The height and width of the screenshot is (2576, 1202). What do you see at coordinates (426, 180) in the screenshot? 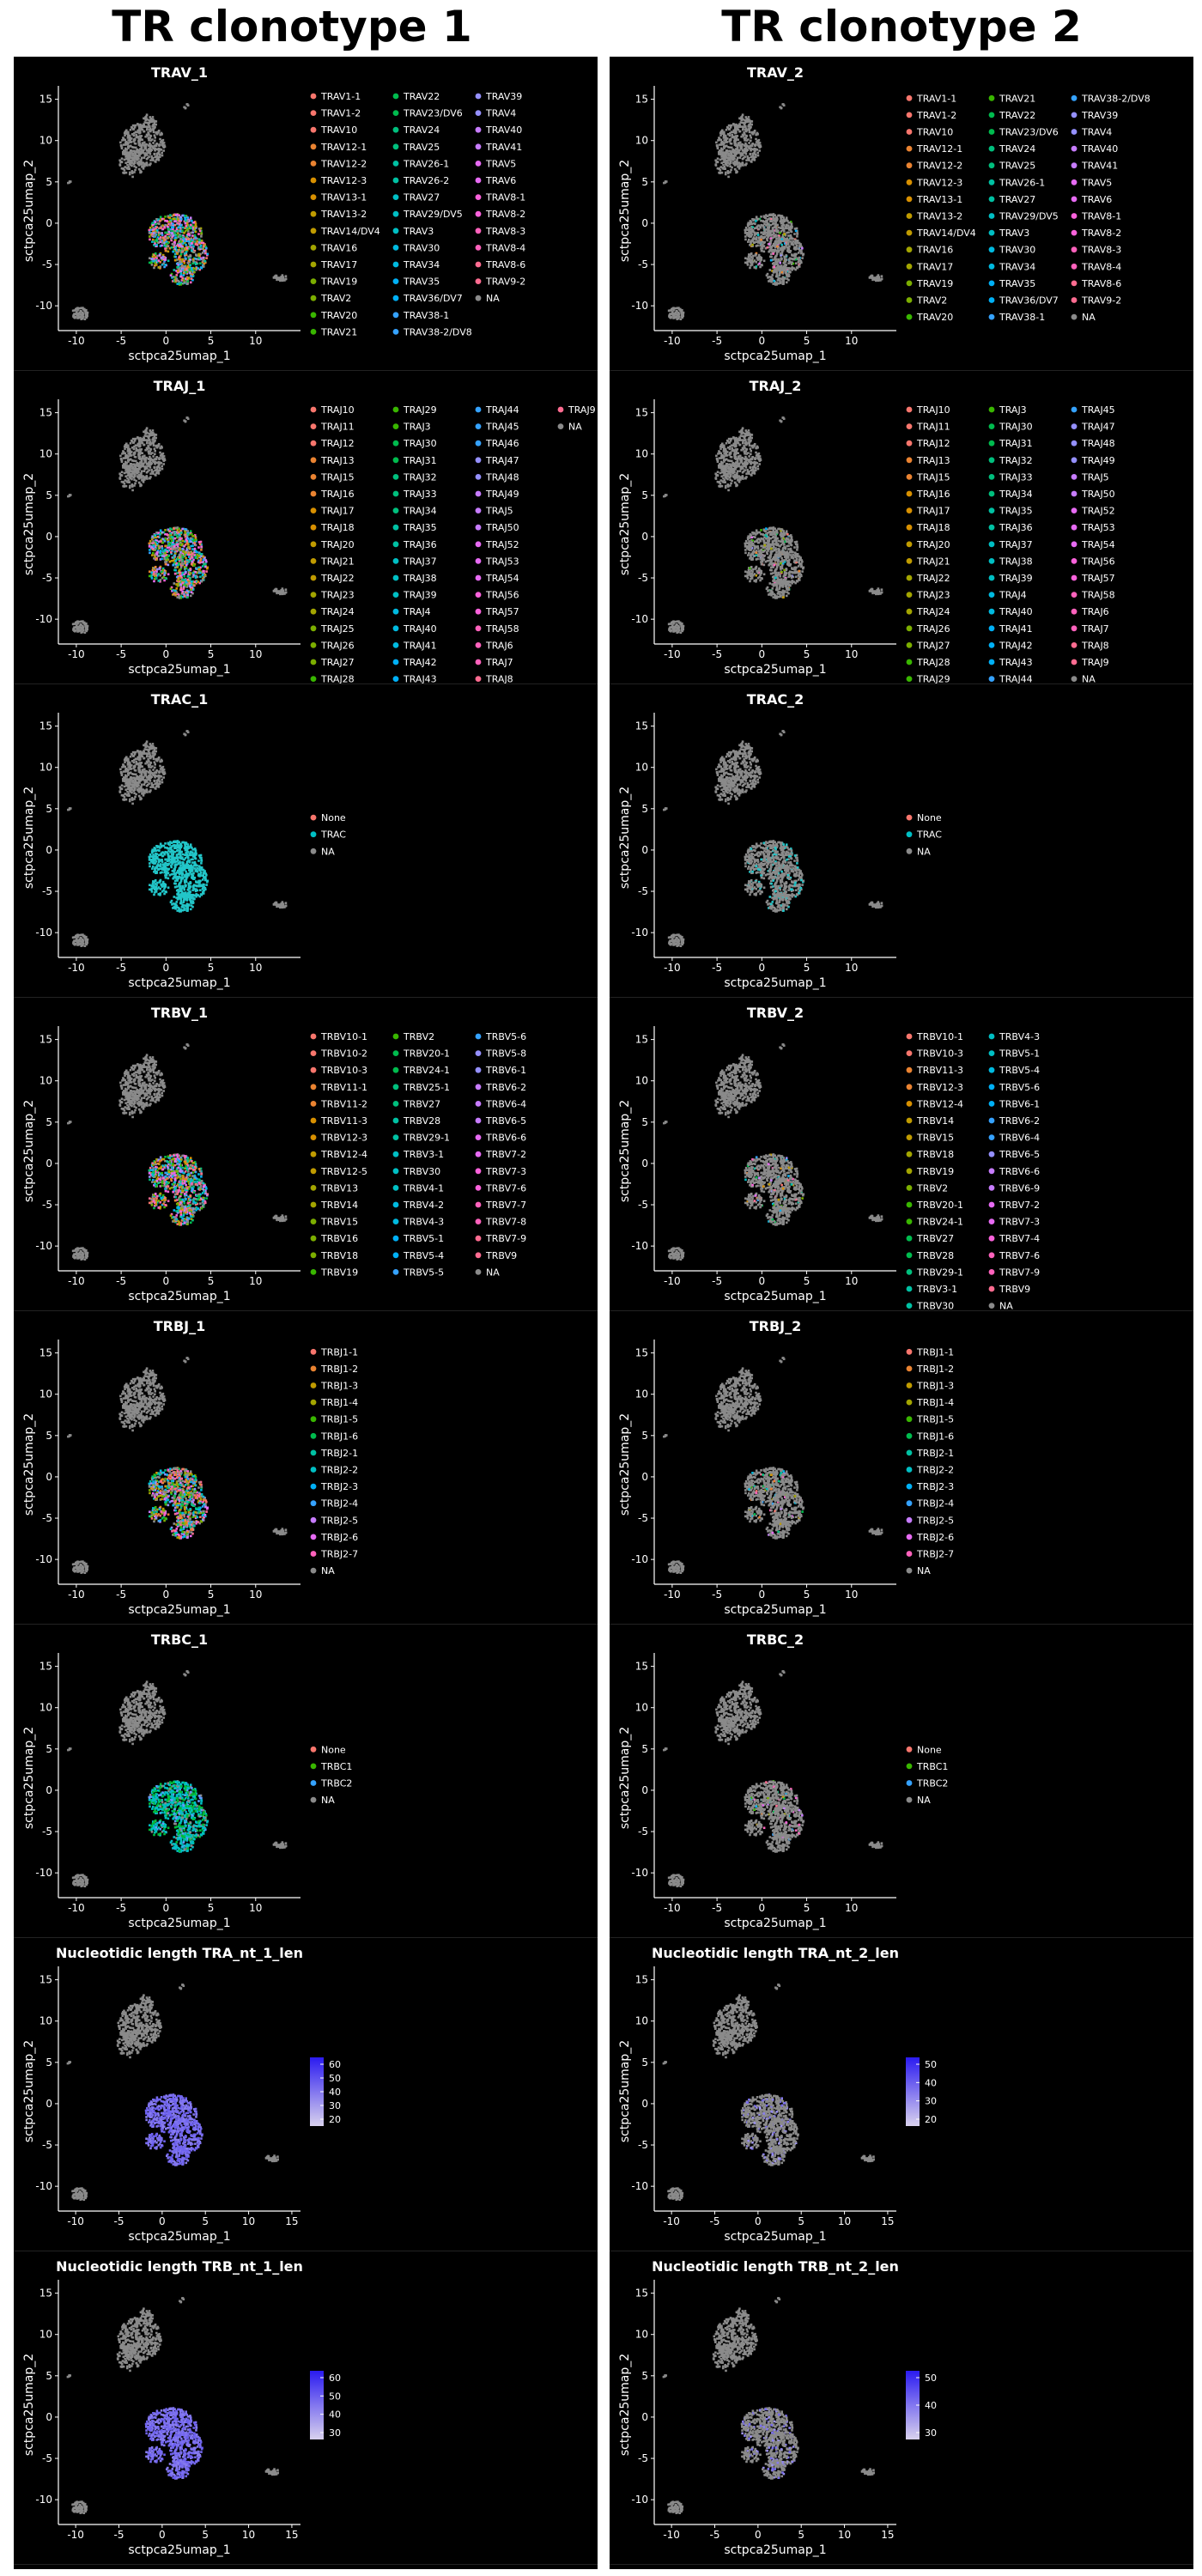
I see `legend-label: TRAV26-2` at bounding box center [426, 180].